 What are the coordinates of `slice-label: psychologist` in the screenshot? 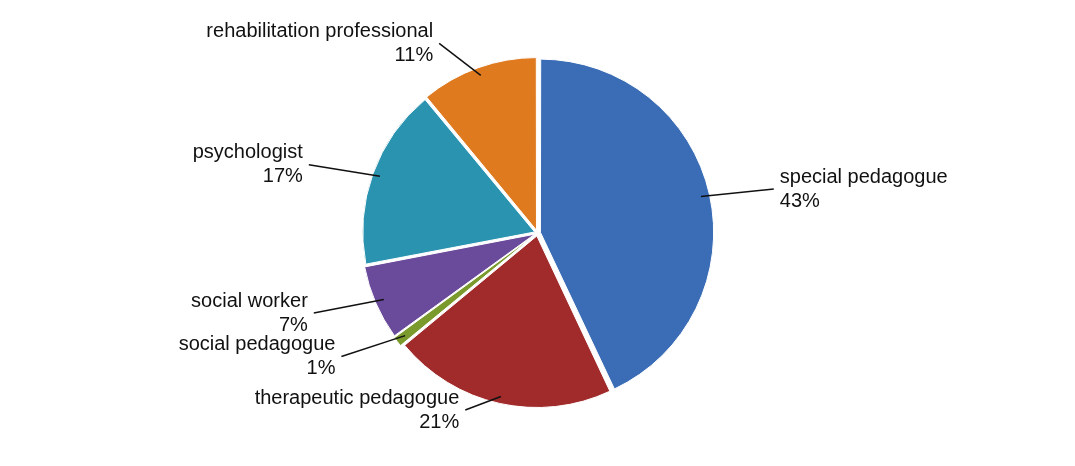 It's located at (248, 151).